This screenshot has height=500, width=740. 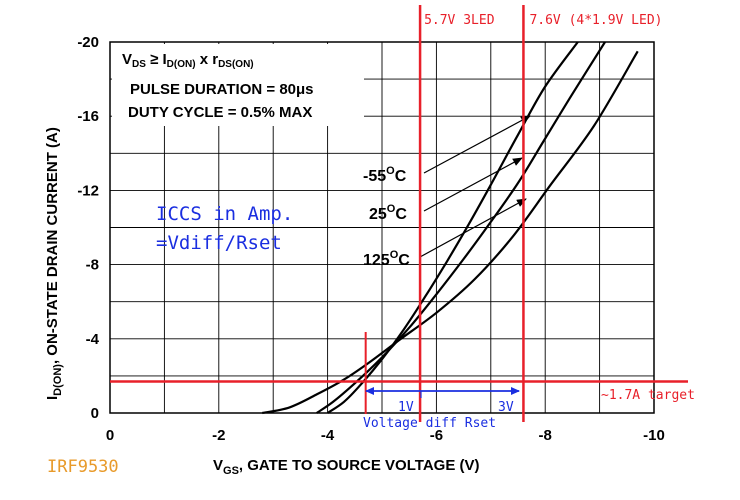 I want to click on x-axis-label: VGS, GATE TO SOURCE VOLTAGE (V), so click(x=346, y=467).